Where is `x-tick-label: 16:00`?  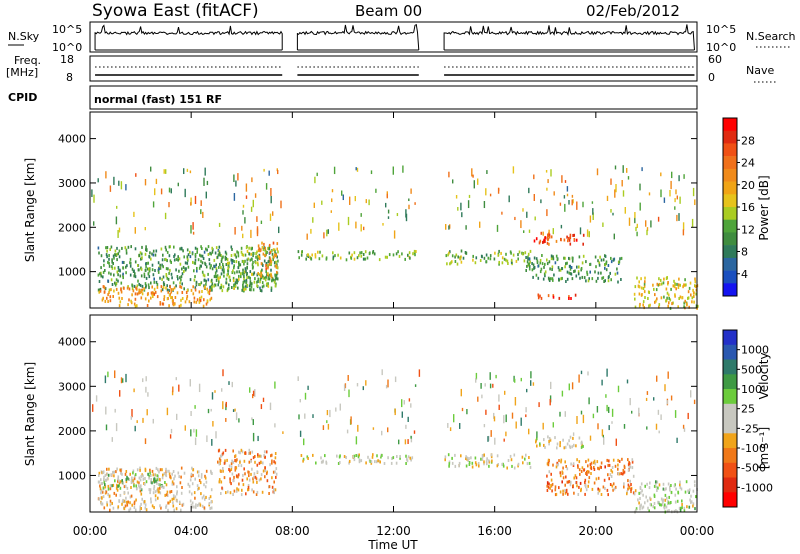 x-tick-label: 16:00 is located at coordinates (494, 531).